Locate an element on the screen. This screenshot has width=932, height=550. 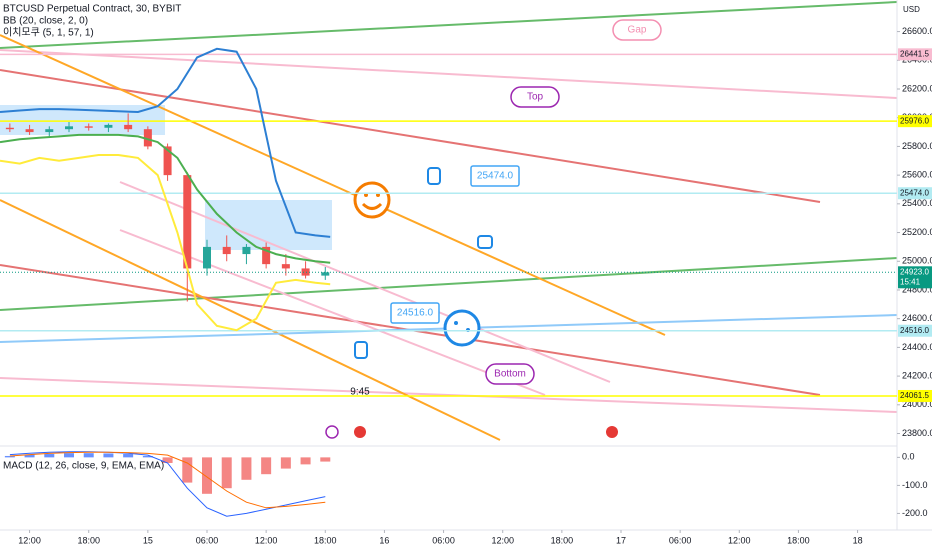
annotation: Bottom is located at coordinates (510, 374).